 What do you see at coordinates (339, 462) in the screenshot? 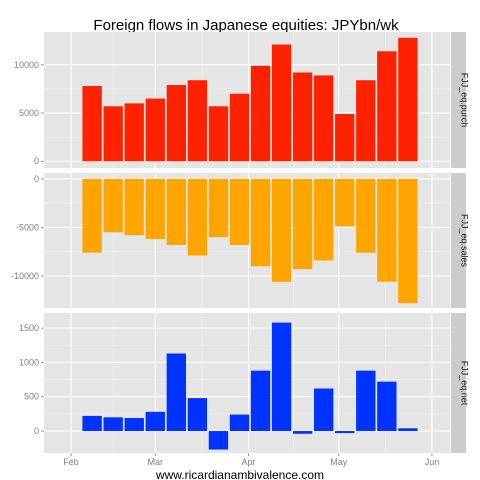
I see `x-tick-label: May` at bounding box center [339, 462].